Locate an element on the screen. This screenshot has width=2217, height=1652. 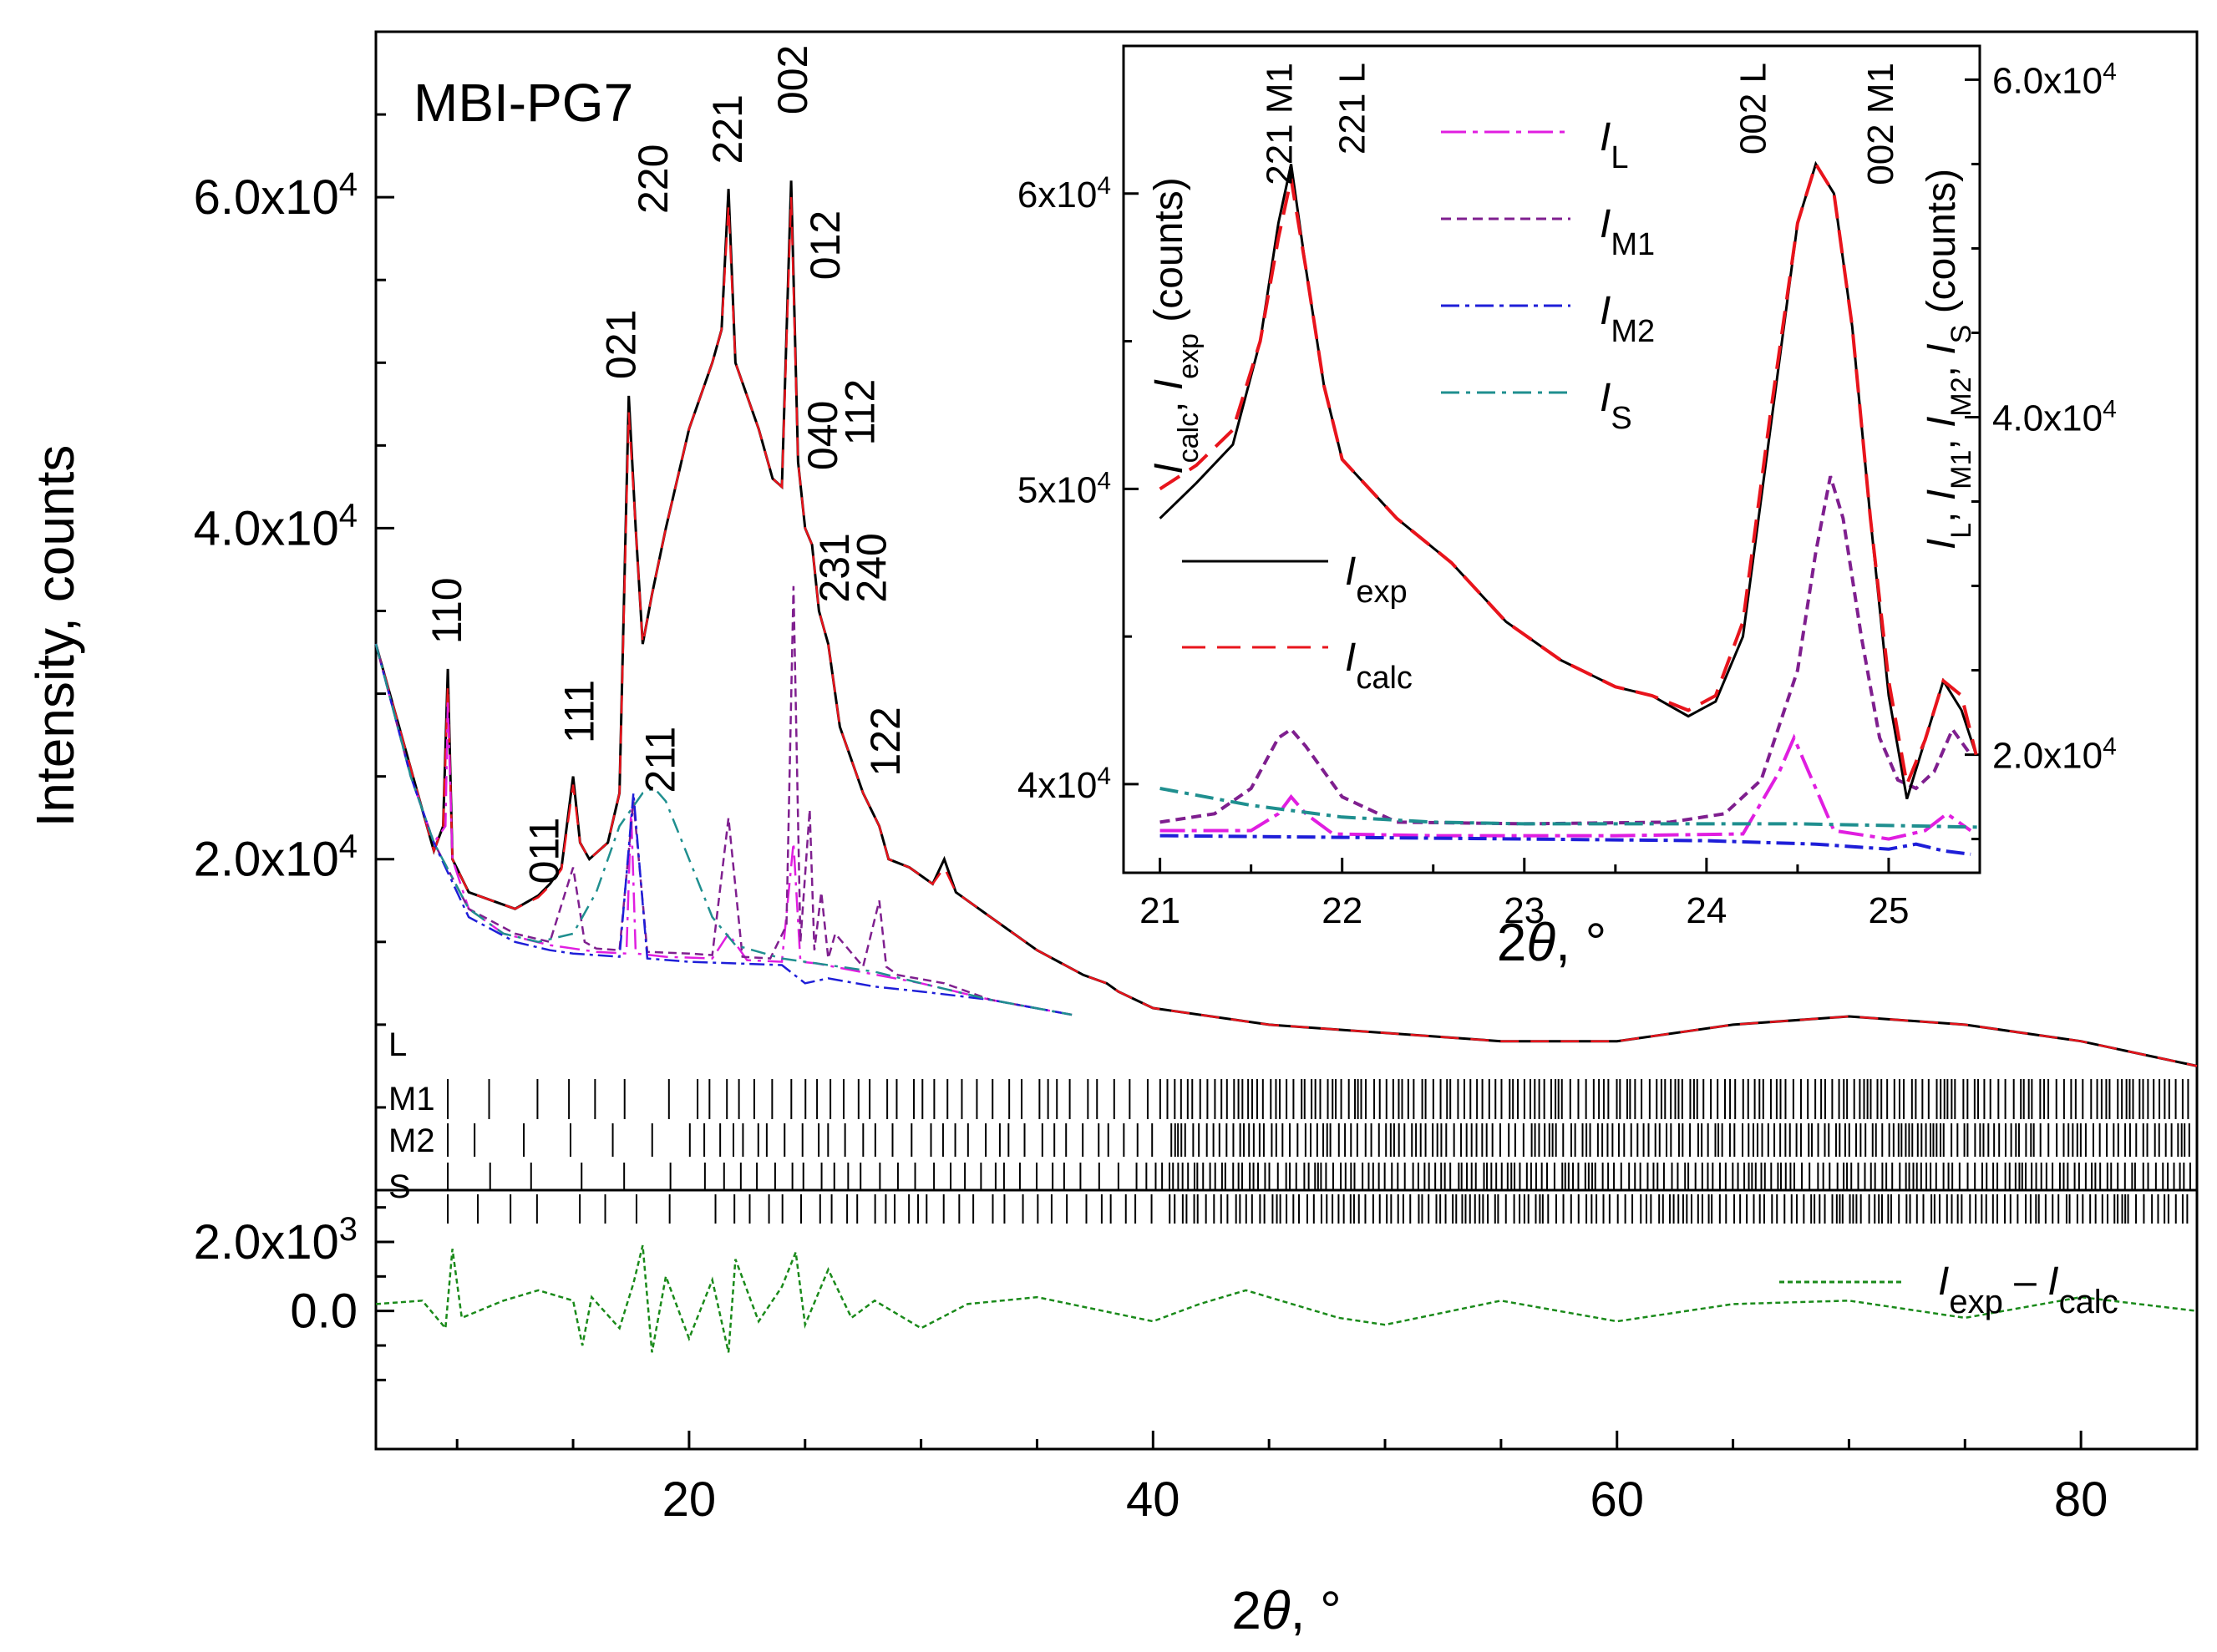
main-x-tick-label: 40 is located at coordinates (1153, 1499).